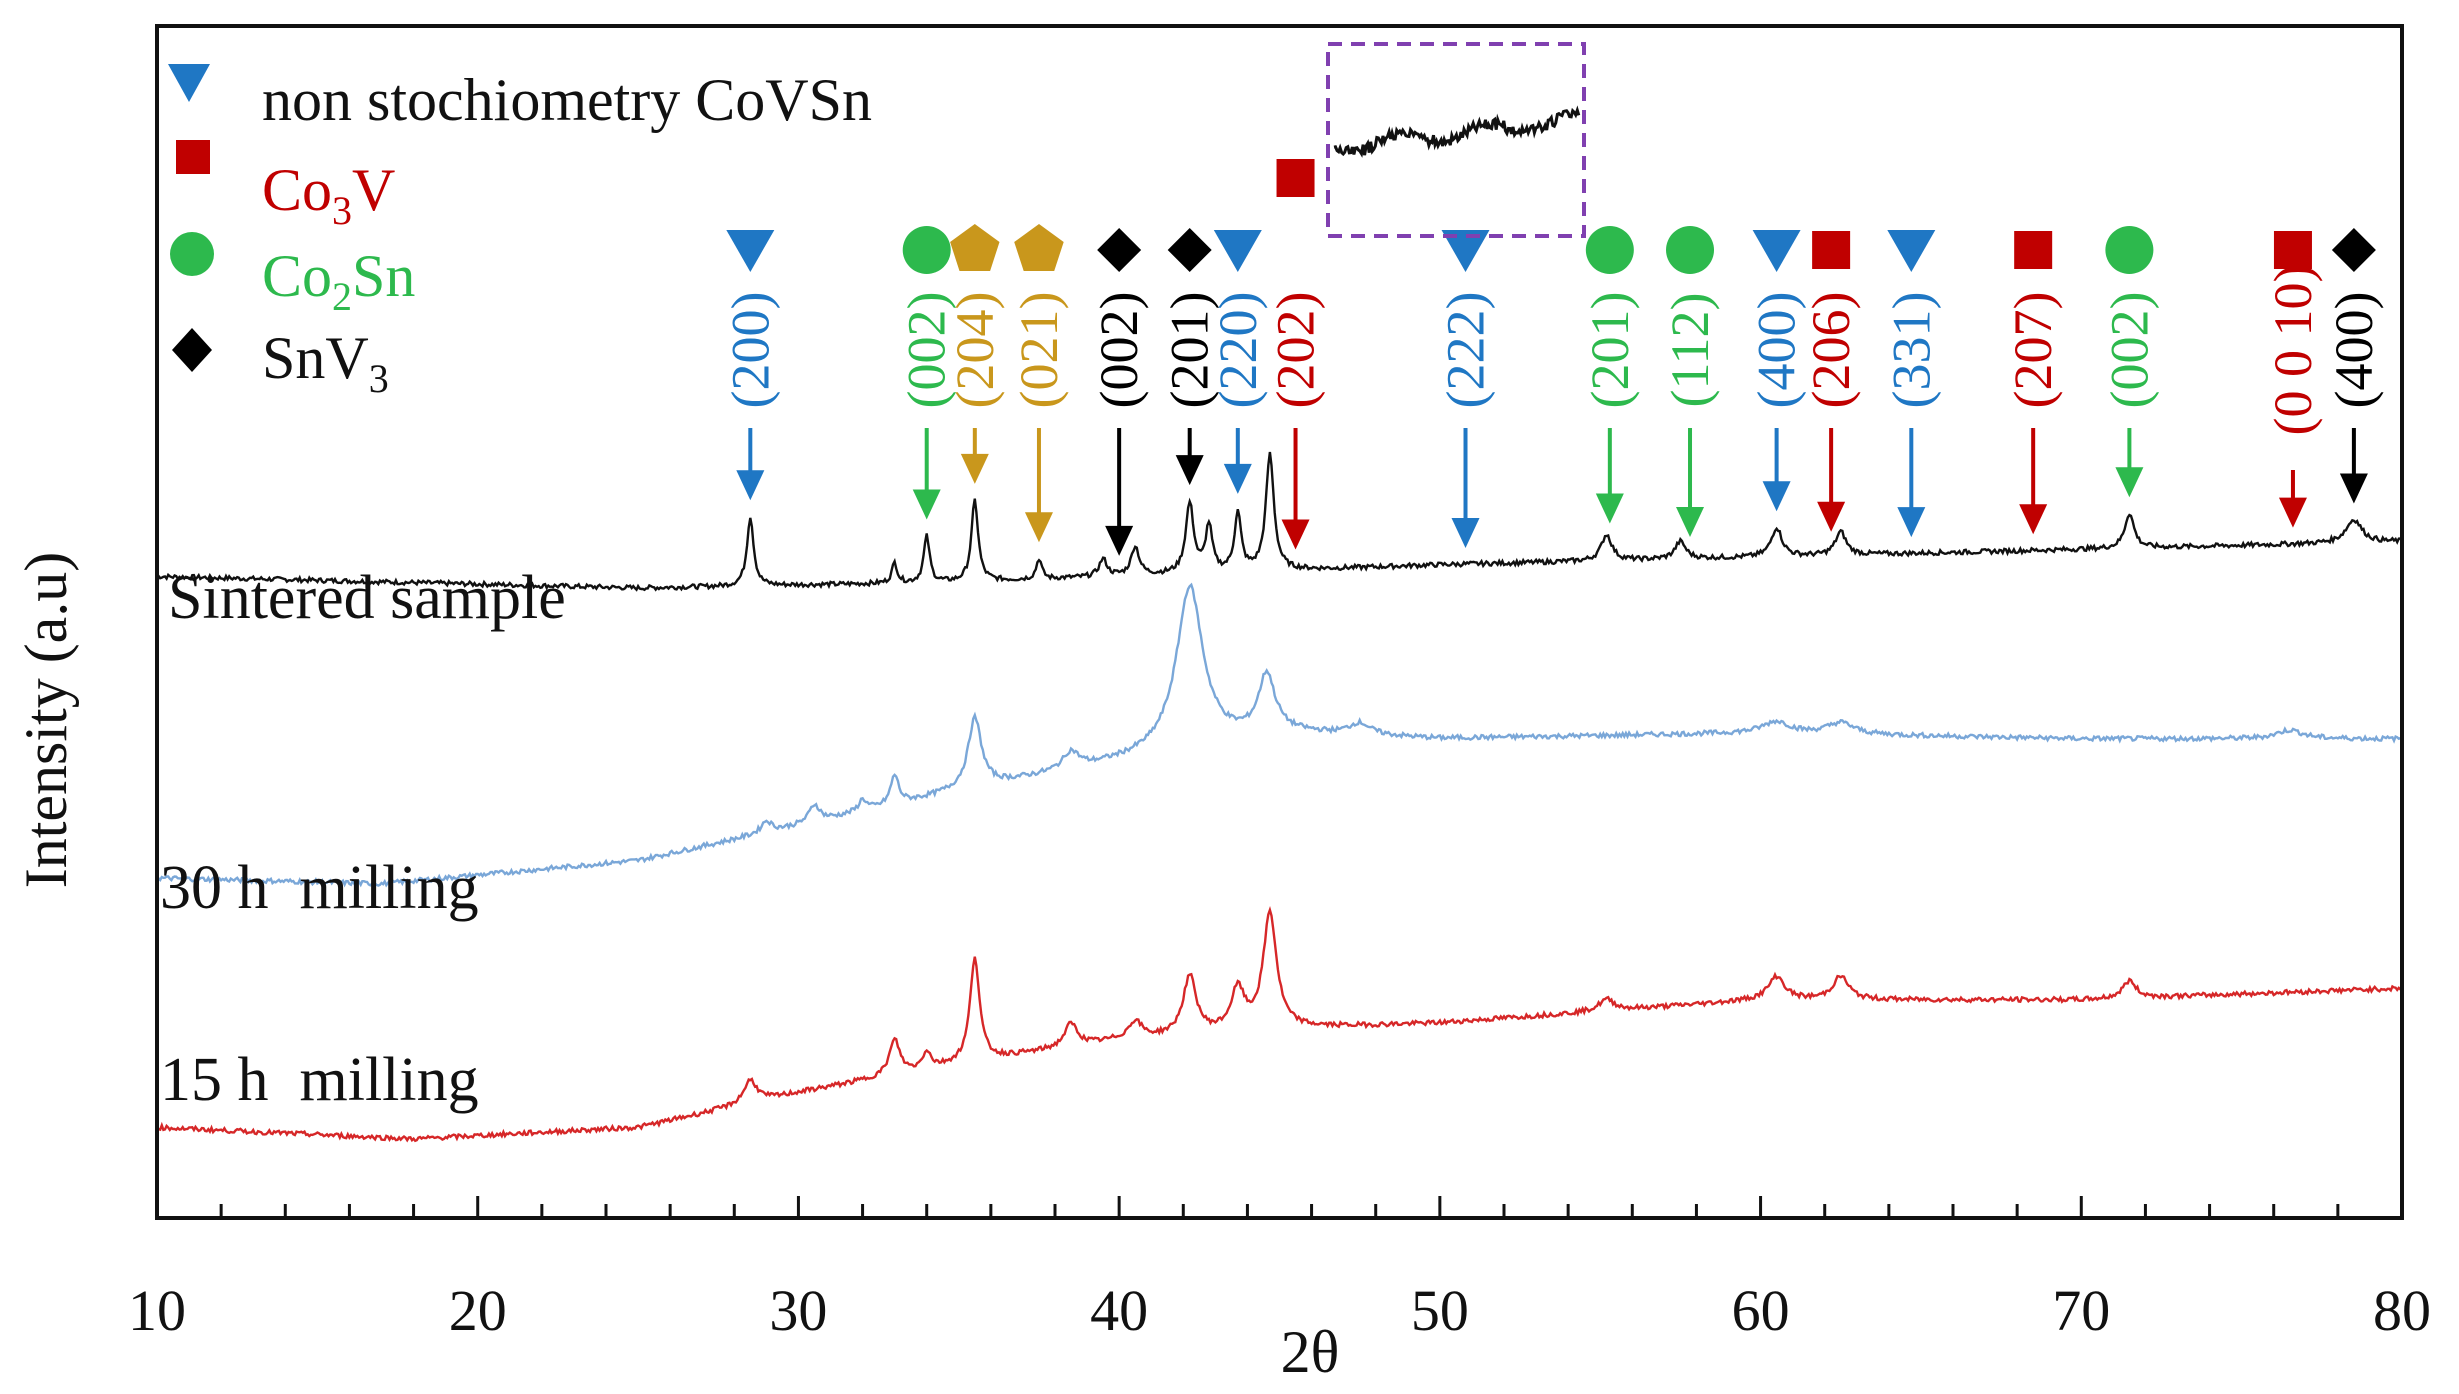 The image size is (2459, 1394). What do you see at coordinates (520, 232) in the screenshot?
I see `legend: non stochiometry CoVSn Co3V Co2Sn SnV3` at bounding box center [520, 232].